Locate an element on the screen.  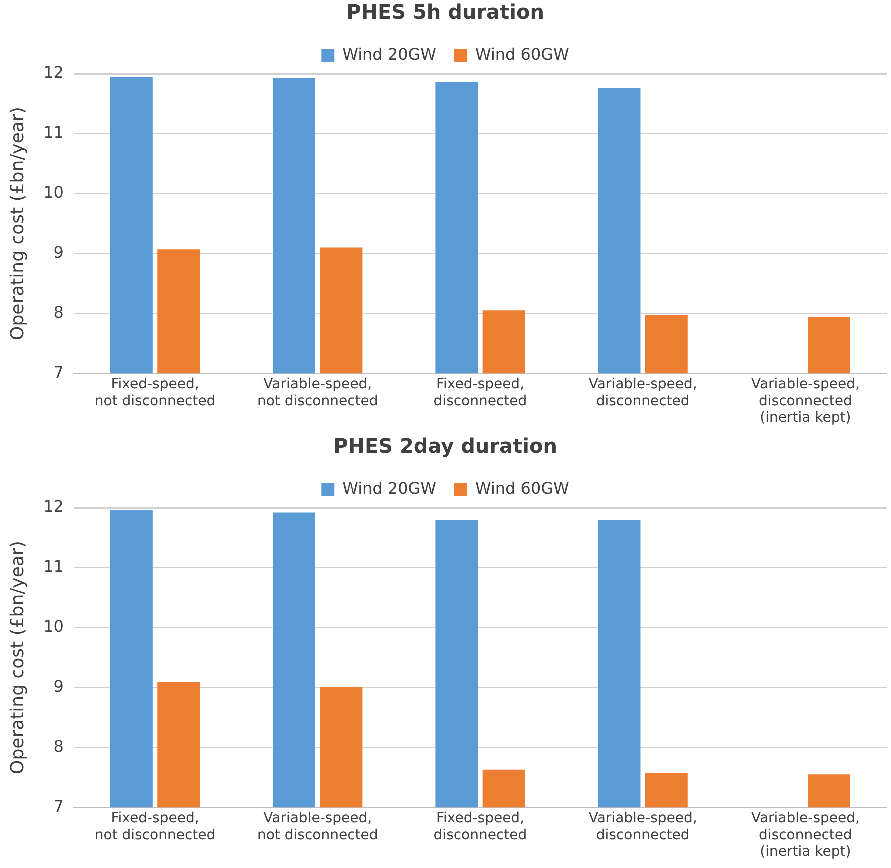
chart-title: PHES 5h duration is located at coordinates (445, 12).